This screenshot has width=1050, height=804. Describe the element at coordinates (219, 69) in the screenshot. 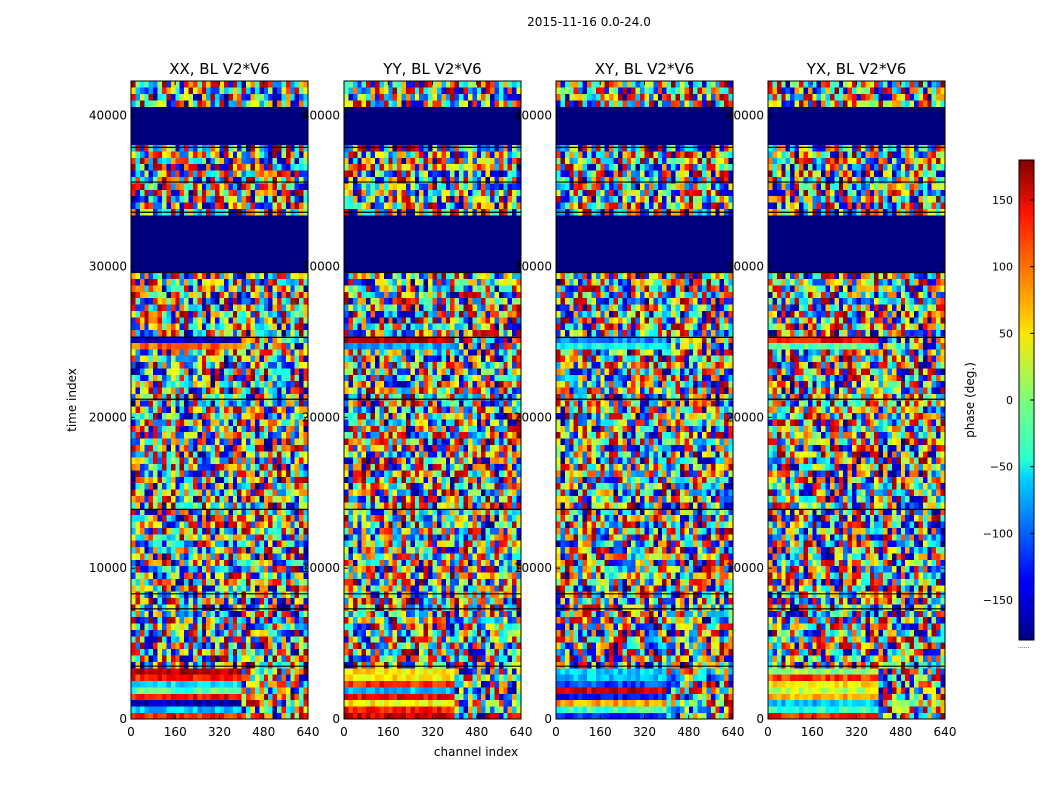

I see `panel-title: XX, BL V2*V6` at that location.